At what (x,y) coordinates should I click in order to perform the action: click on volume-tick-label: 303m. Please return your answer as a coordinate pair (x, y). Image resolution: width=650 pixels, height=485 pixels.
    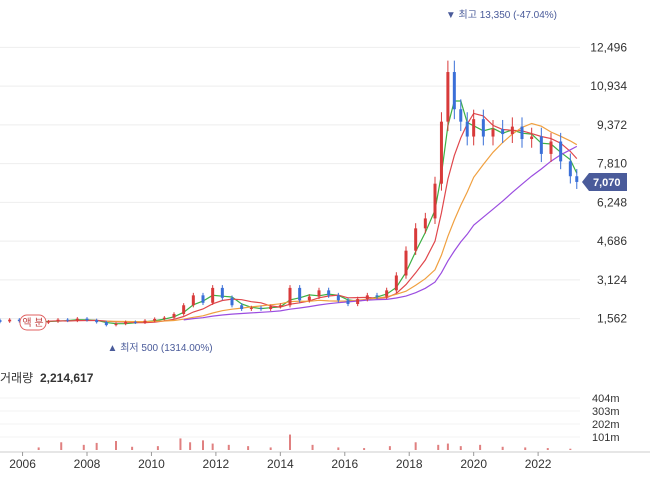
    Looking at the image, I should click on (606, 412).